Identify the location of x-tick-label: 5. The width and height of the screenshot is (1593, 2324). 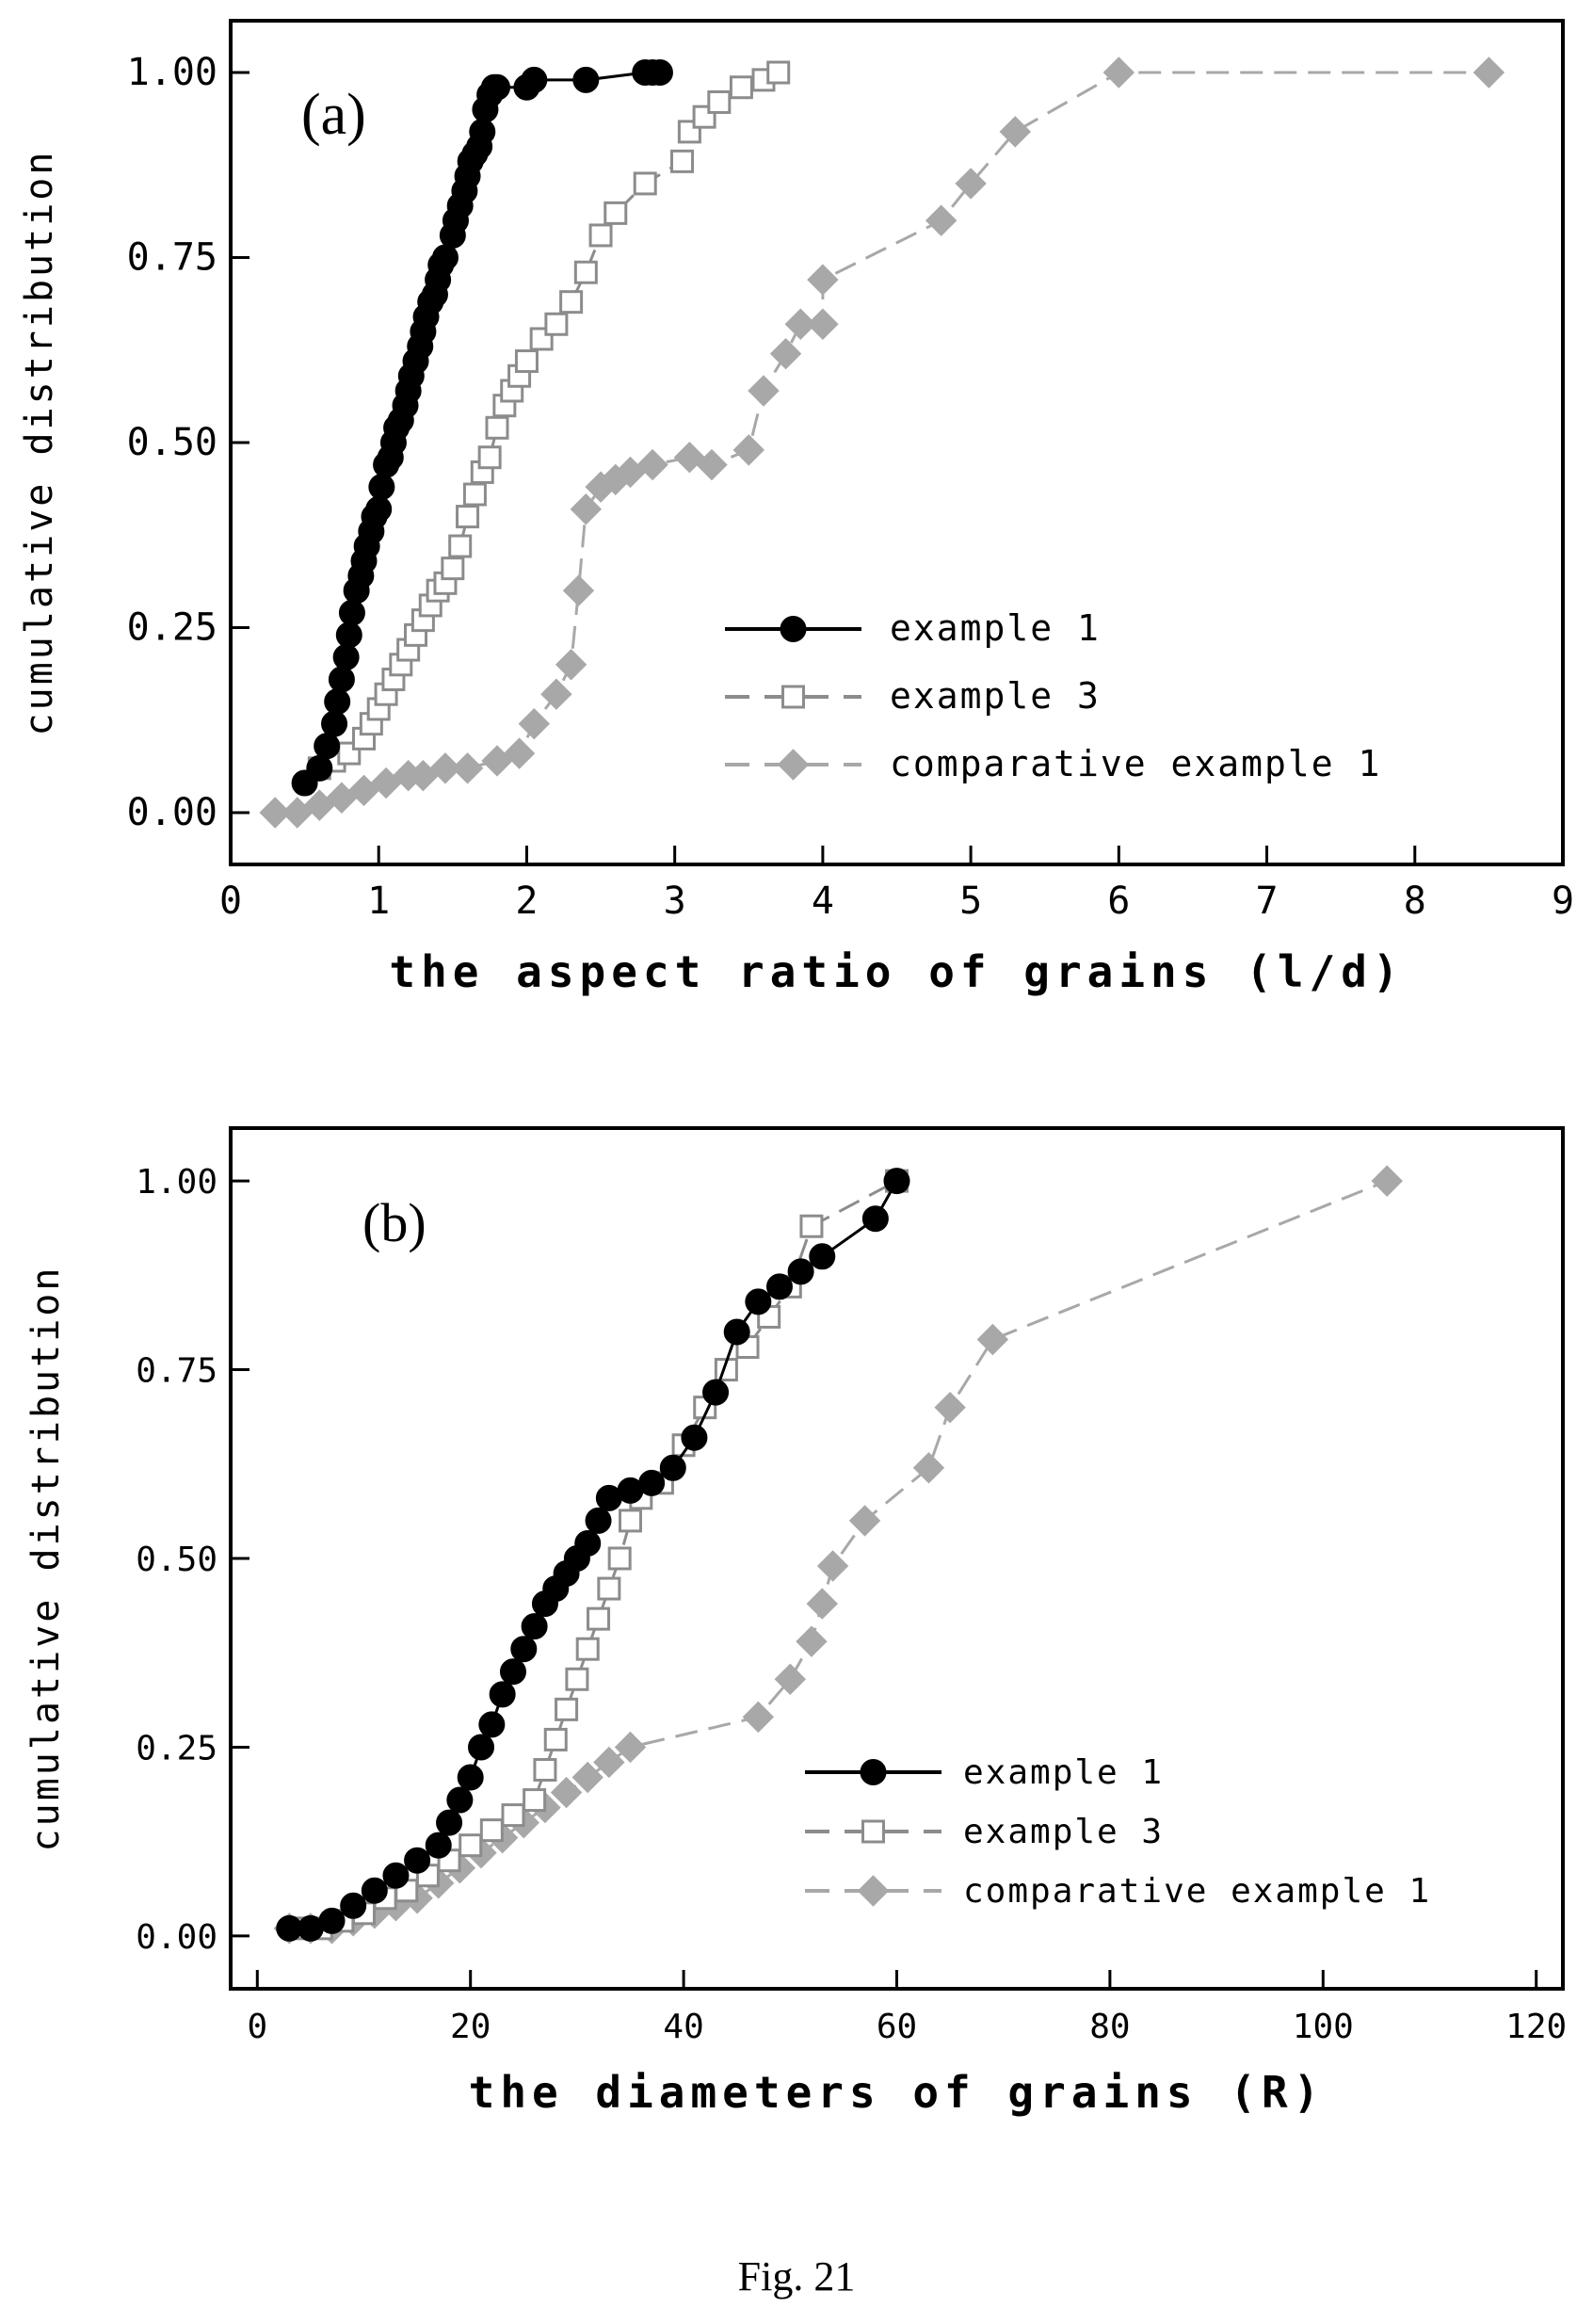
(970, 901).